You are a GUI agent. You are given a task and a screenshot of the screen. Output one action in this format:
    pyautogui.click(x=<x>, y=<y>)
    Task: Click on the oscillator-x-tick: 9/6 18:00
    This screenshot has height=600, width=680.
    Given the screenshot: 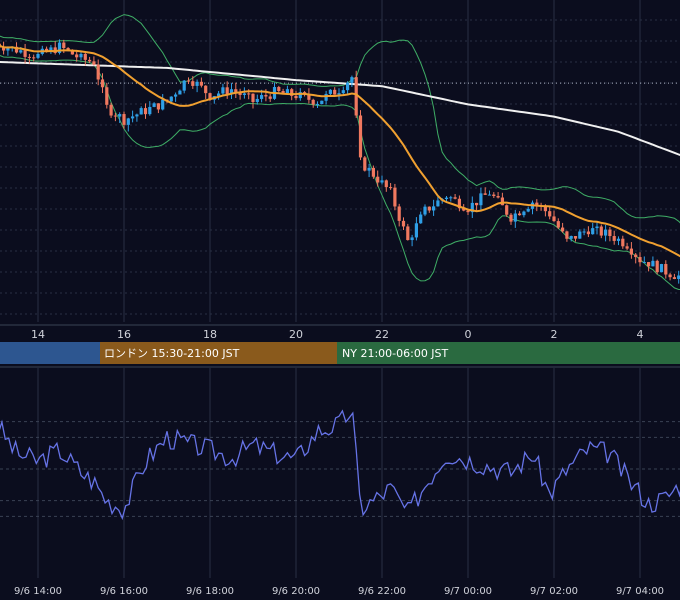 What is the action you would take?
    pyautogui.click(x=210, y=591)
    